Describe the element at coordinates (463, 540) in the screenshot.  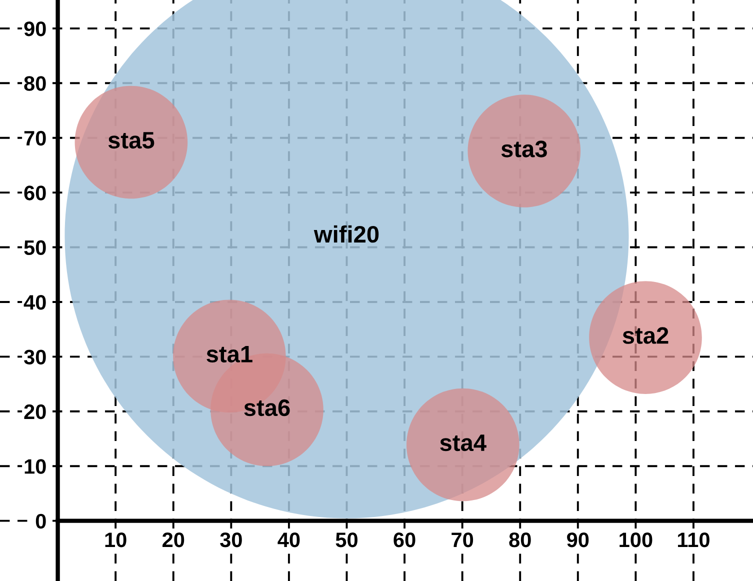
I see `x-tick-label: 70` at that location.